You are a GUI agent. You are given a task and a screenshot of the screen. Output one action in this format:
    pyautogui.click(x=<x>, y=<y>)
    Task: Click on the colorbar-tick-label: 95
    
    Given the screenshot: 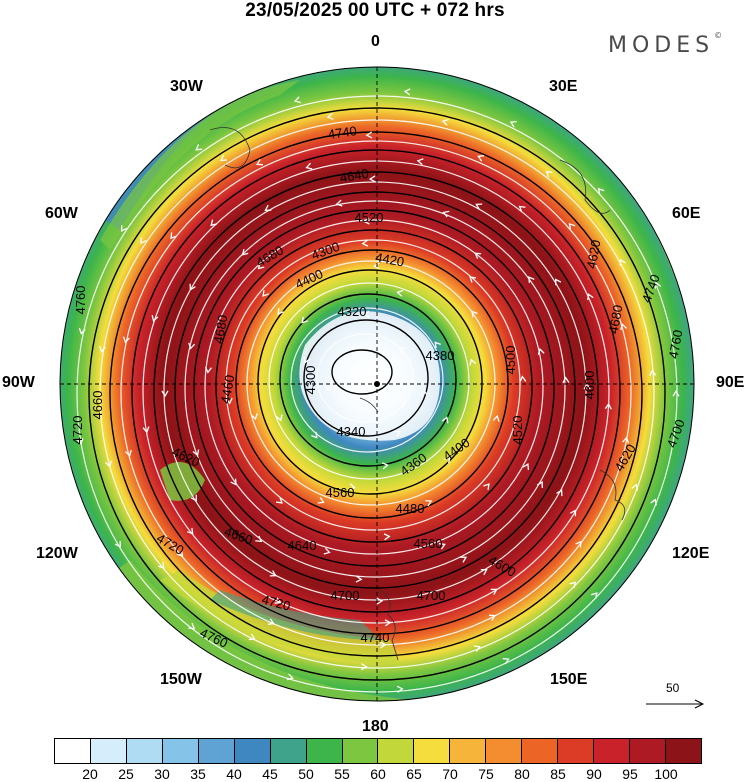 What is the action you would take?
    pyautogui.click(x=630, y=774)
    